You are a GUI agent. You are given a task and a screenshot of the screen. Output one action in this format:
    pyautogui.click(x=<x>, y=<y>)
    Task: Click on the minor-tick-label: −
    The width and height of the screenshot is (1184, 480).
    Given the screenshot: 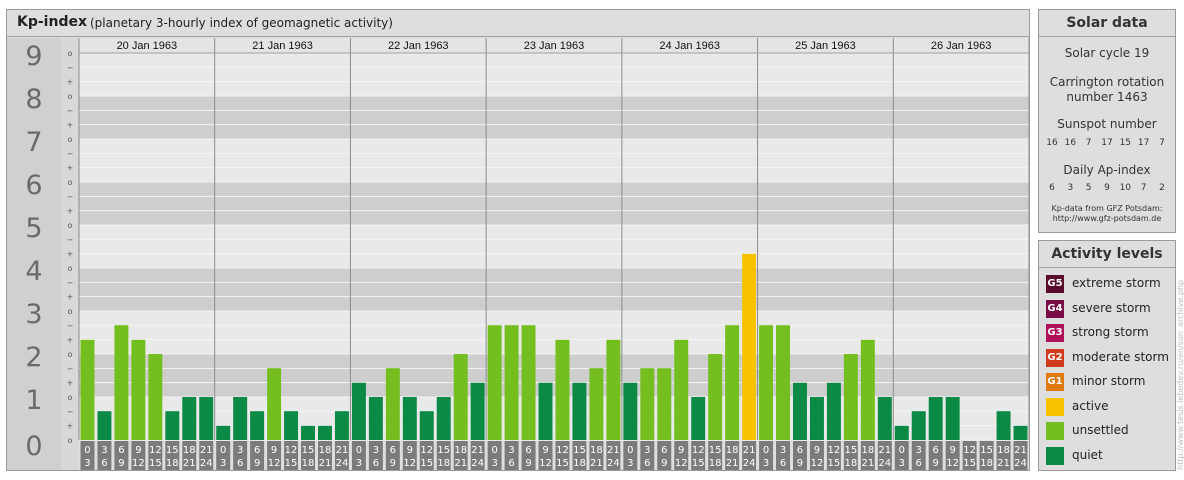 What is the action you would take?
    pyautogui.click(x=70, y=411)
    